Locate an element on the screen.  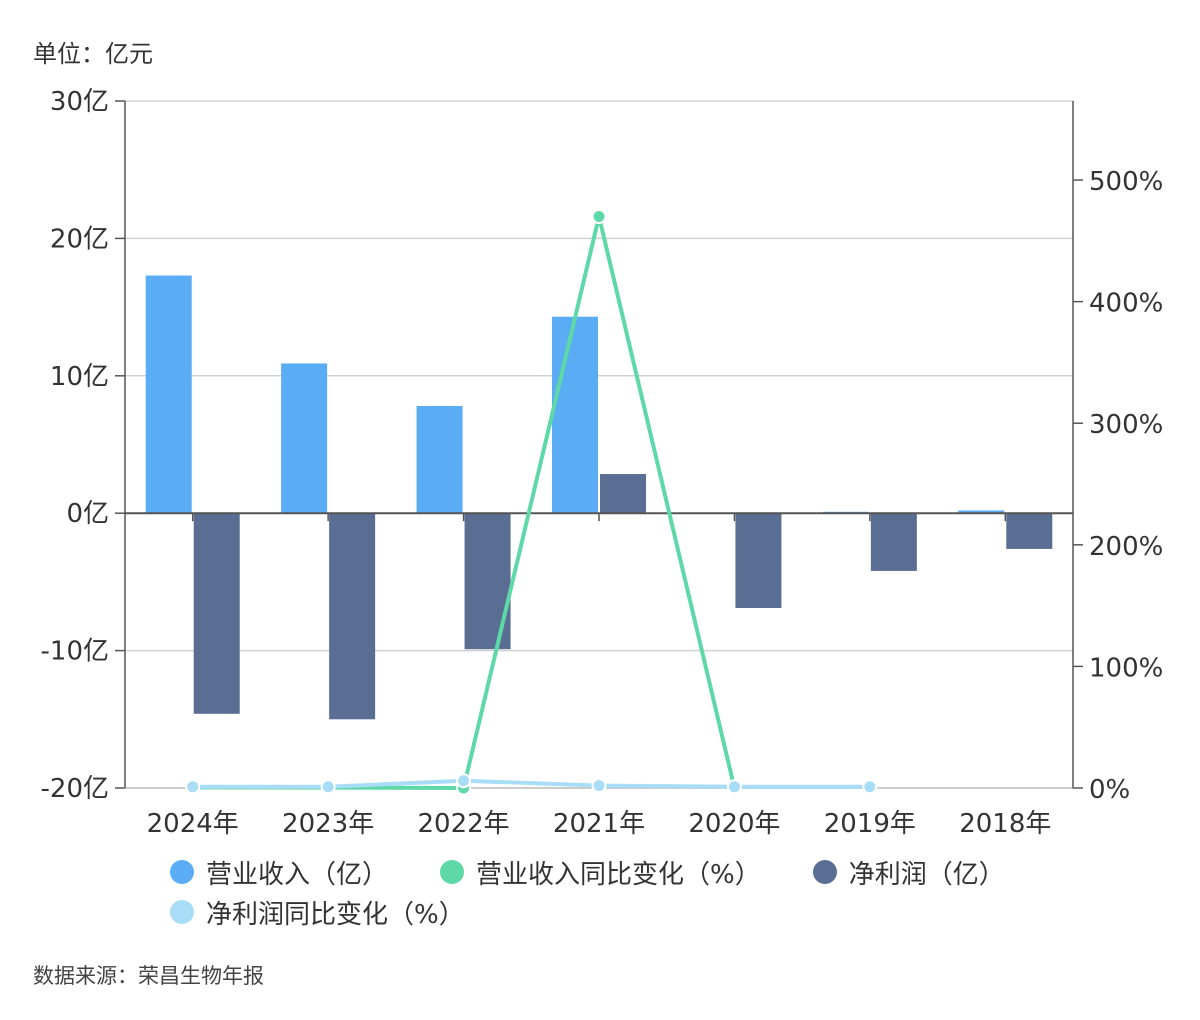
left-tick-label: -10亿 is located at coordinates (75, 652).